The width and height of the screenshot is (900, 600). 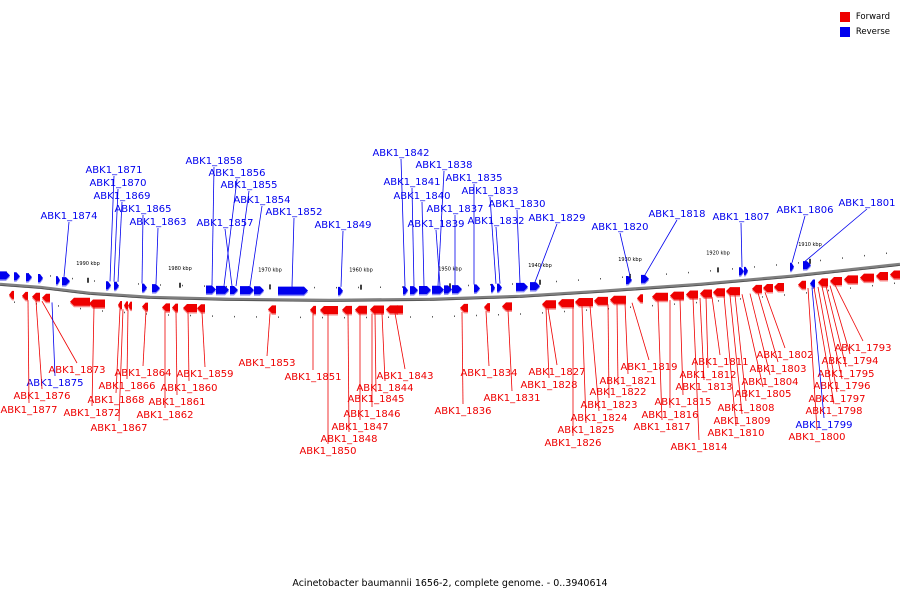 I want to click on gene-label: ABK1_1873, so click(x=76, y=370).